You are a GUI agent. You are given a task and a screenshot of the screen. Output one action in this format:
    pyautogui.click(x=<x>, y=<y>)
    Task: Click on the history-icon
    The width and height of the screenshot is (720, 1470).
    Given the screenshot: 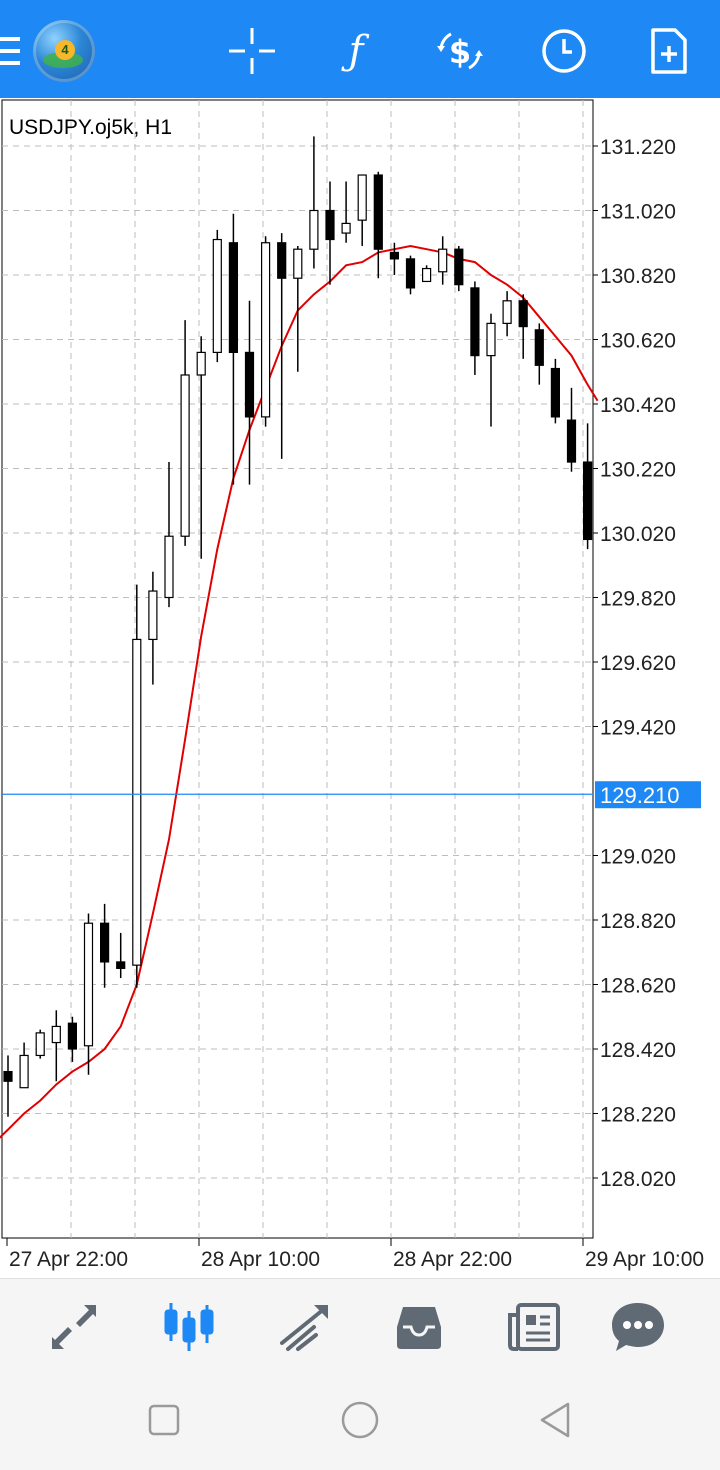 What is the action you would take?
    pyautogui.click(x=419, y=1327)
    